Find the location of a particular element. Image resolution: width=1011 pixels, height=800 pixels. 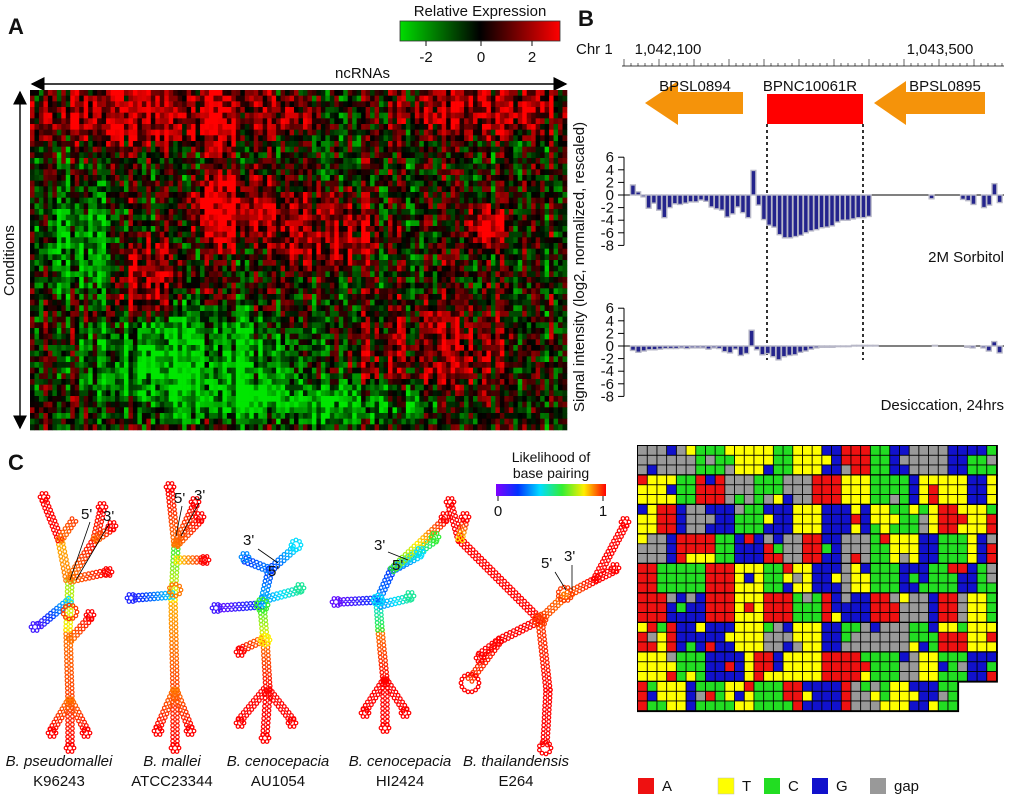

species3-strain: AU1054 is located at coordinates (278, 781).